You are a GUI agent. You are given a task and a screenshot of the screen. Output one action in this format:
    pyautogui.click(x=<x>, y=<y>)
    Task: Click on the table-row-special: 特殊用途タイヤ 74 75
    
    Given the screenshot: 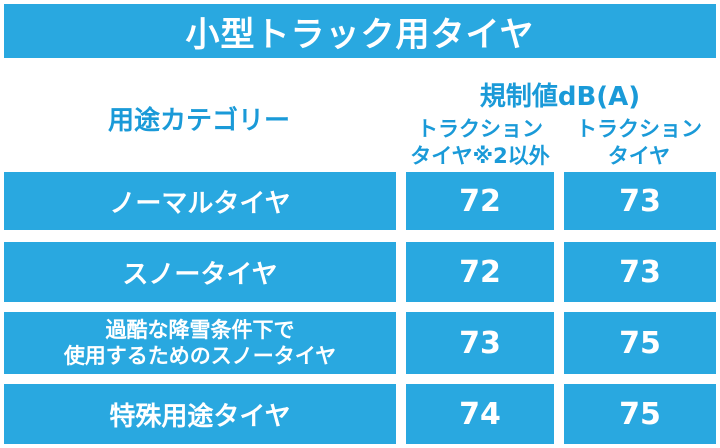 What is the action you would take?
    pyautogui.click(x=360, y=414)
    